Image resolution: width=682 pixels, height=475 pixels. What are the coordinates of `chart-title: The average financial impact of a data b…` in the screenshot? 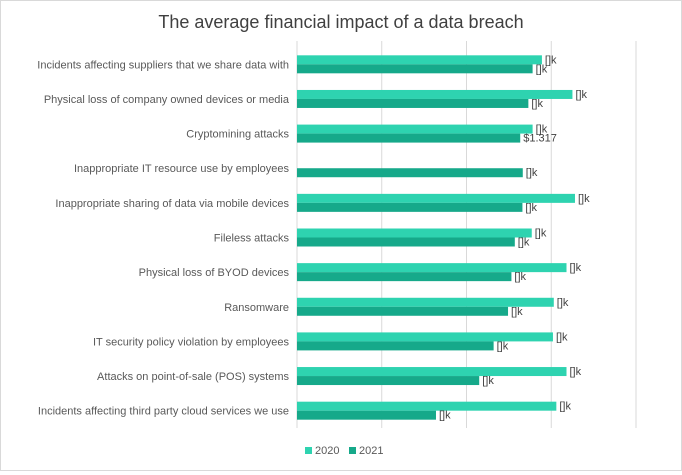 It's located at (340, 22).